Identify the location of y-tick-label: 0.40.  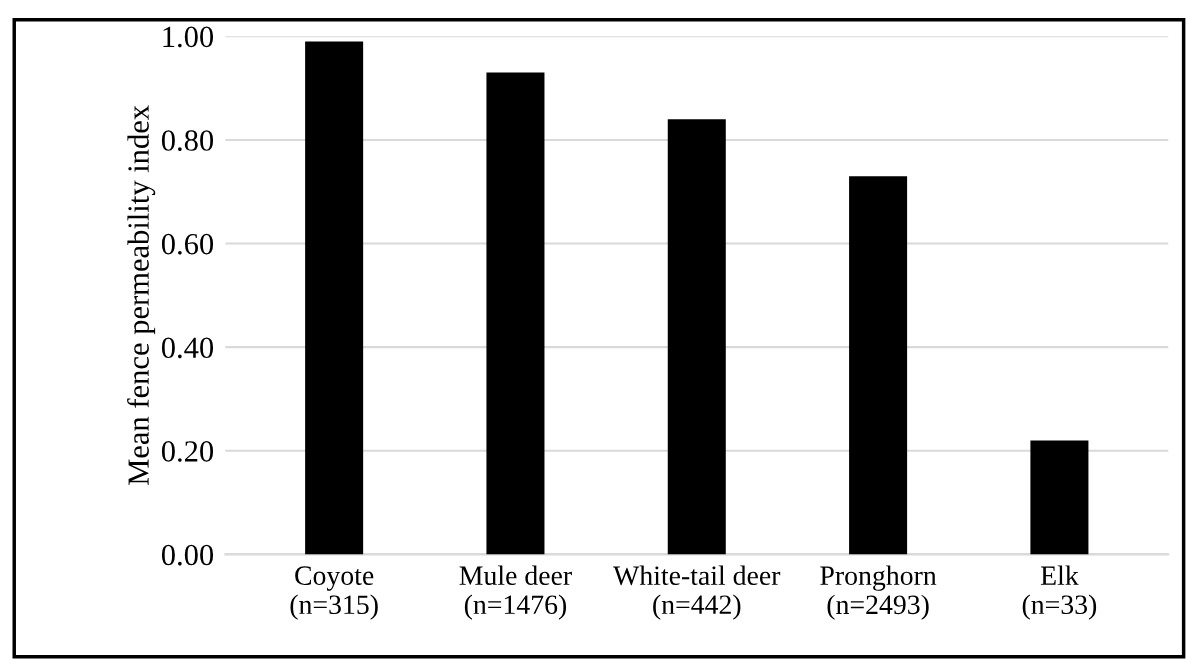
(187, 348).